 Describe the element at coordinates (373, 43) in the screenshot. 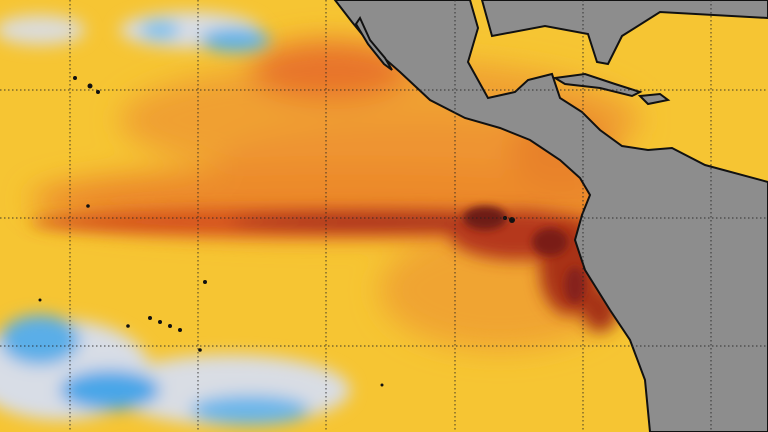

I see `baja-california` at that location.